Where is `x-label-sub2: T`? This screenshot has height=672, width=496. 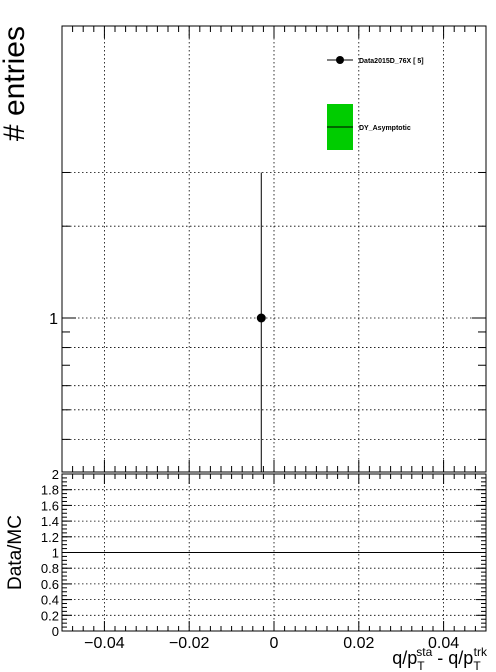
x-label-sub2: T is located at coordinates (477, 665).